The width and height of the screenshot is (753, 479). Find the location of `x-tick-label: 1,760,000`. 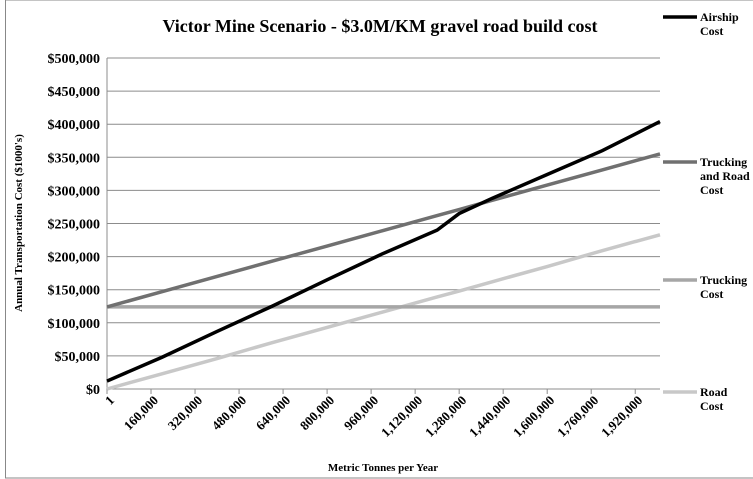

x-tick-label: 1,760,000 is located at coordinates (577, 416).